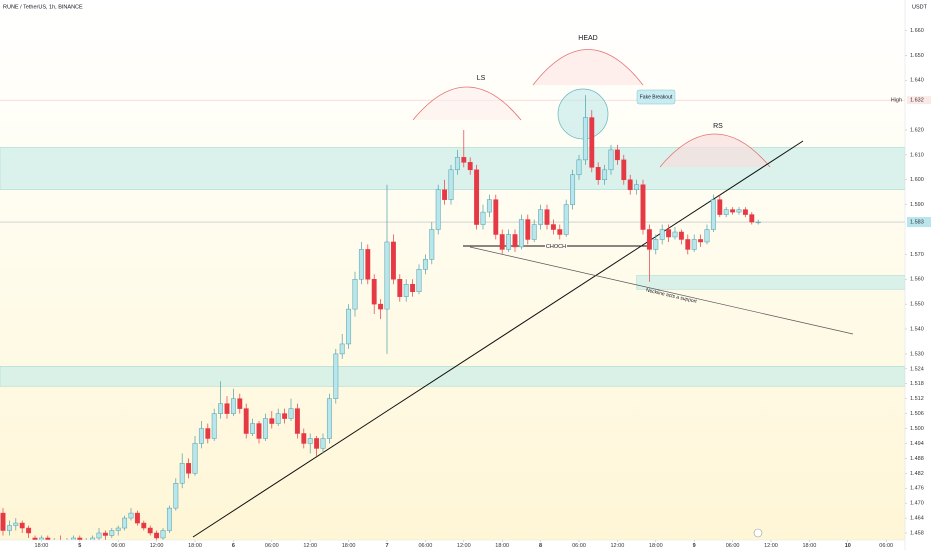  What do you see at coordinates (917, 155) in the screenshot?
I see `y-tick-label: 1.610` at bounding box center [917, 155].